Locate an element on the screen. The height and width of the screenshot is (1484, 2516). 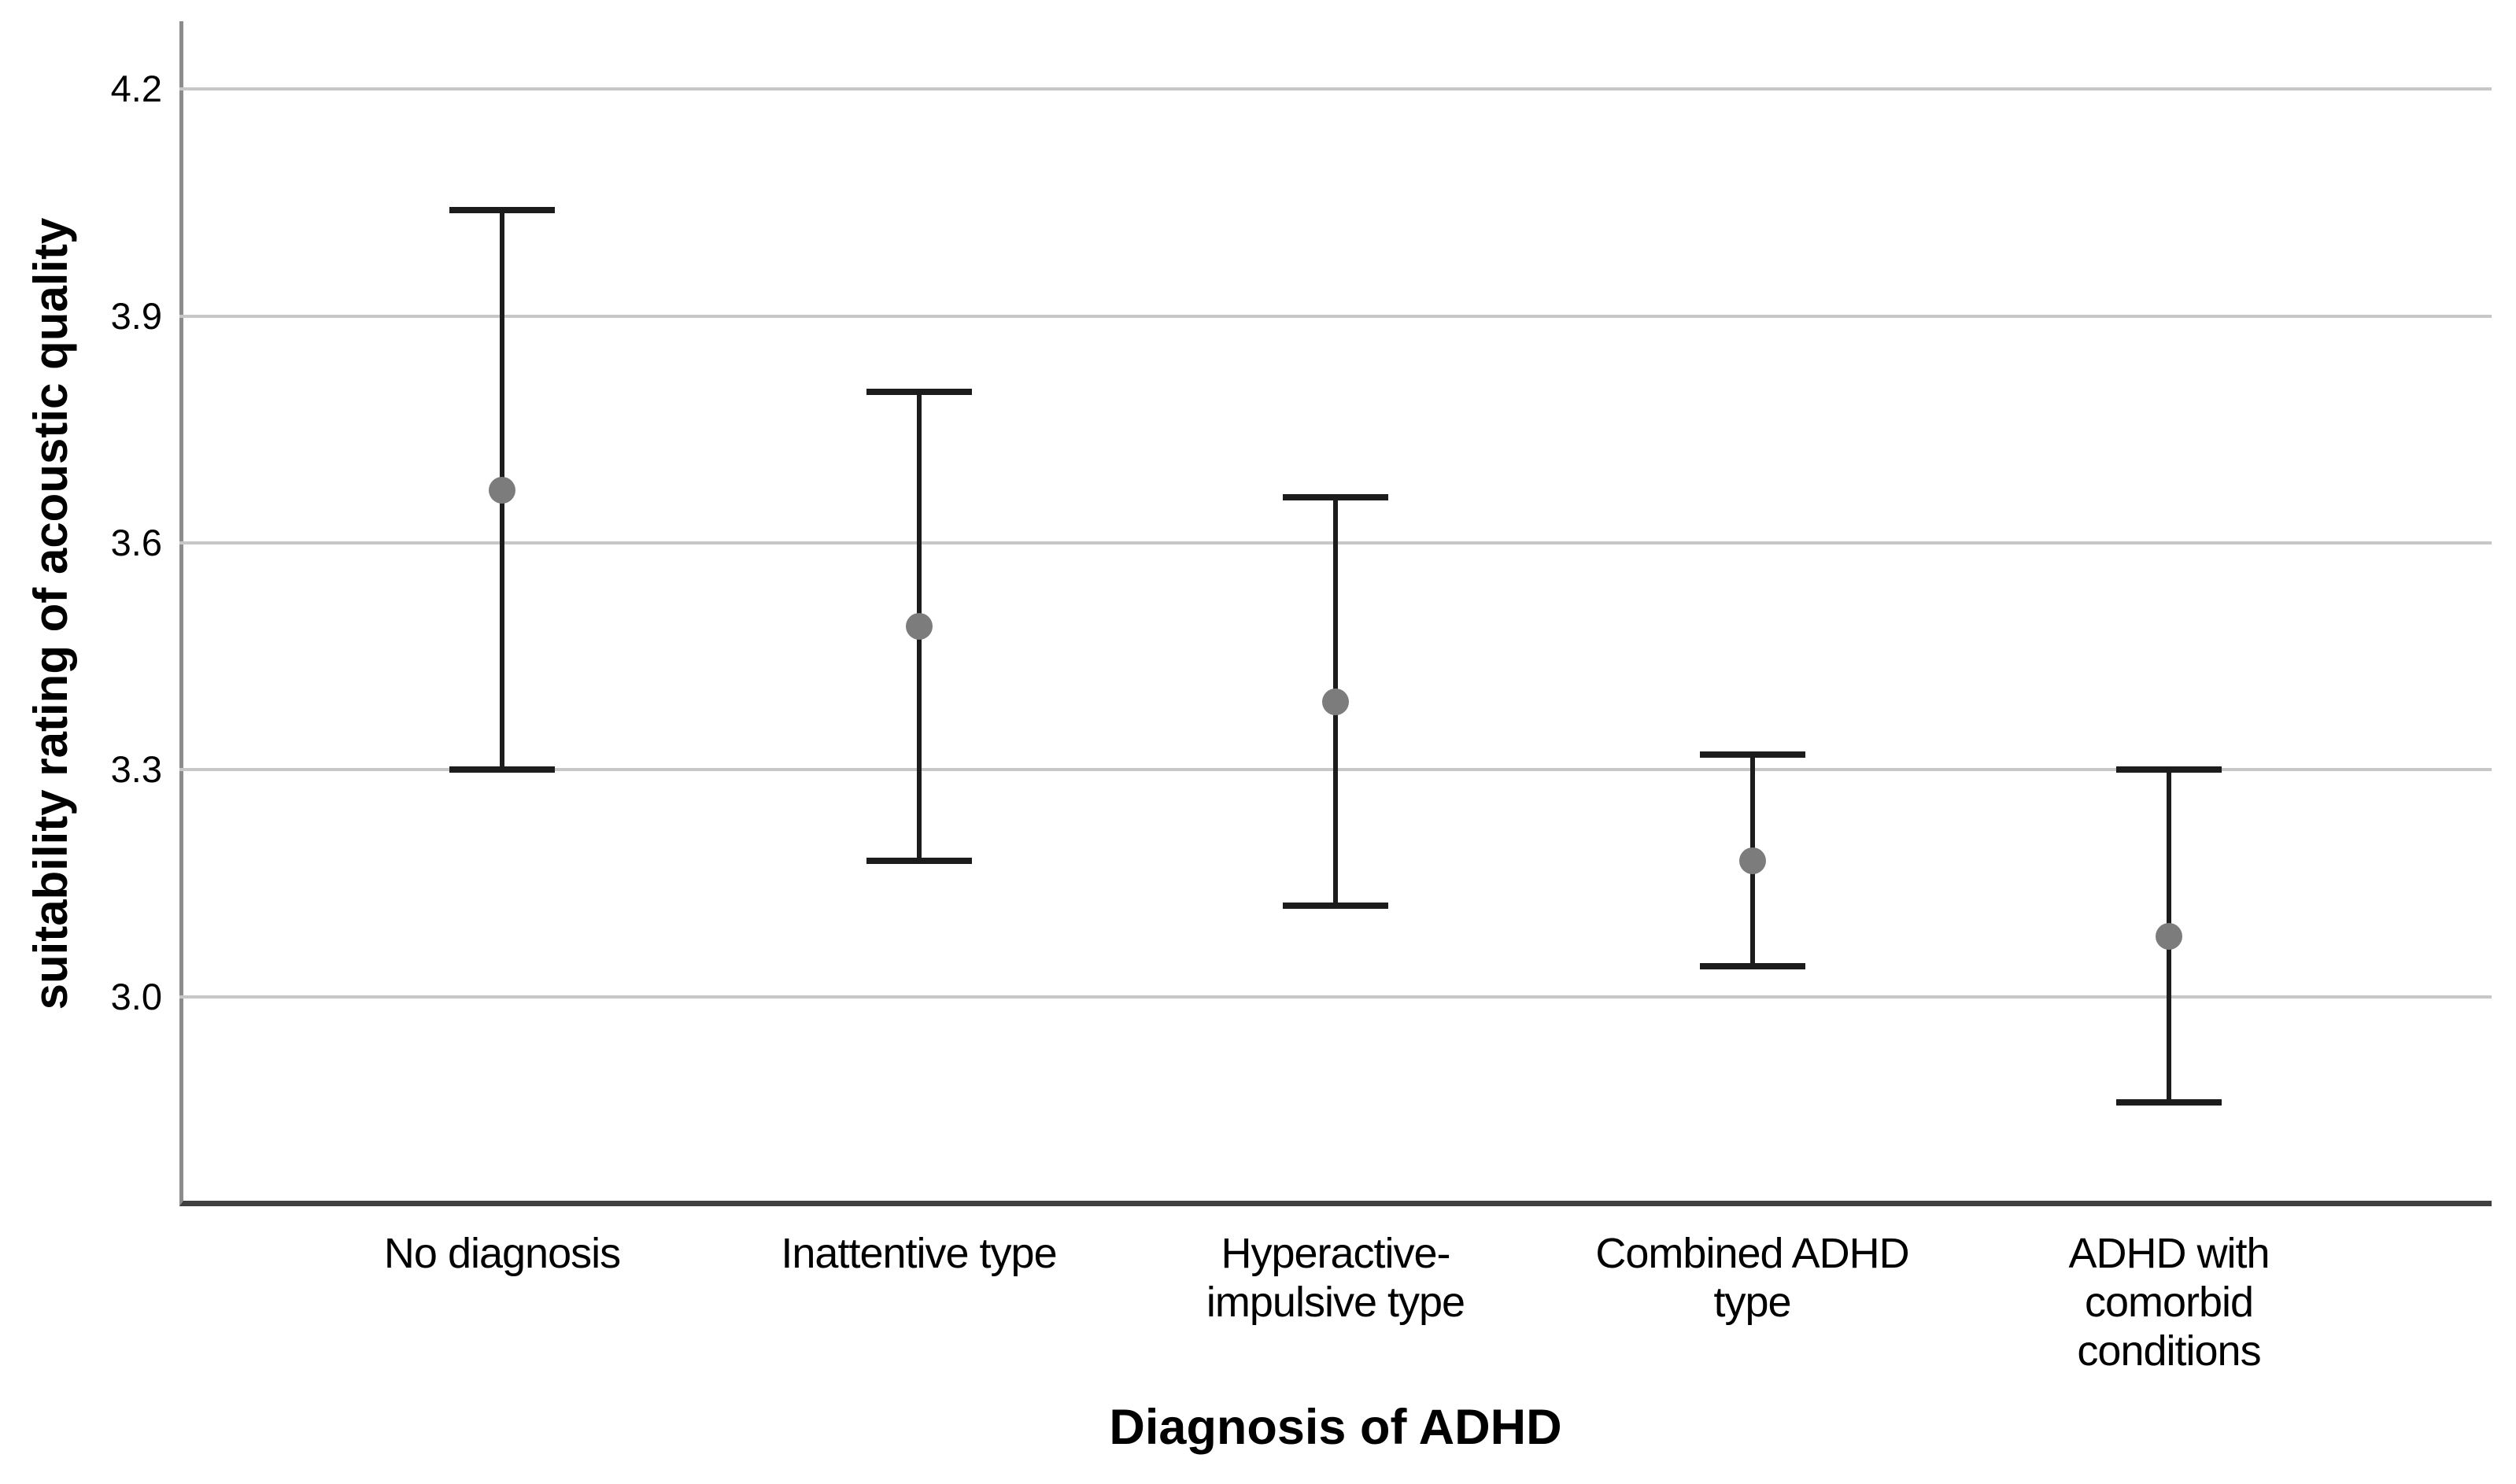
category-label: ADHD with comorbid conditions is located at coordinates (2169, 1302).